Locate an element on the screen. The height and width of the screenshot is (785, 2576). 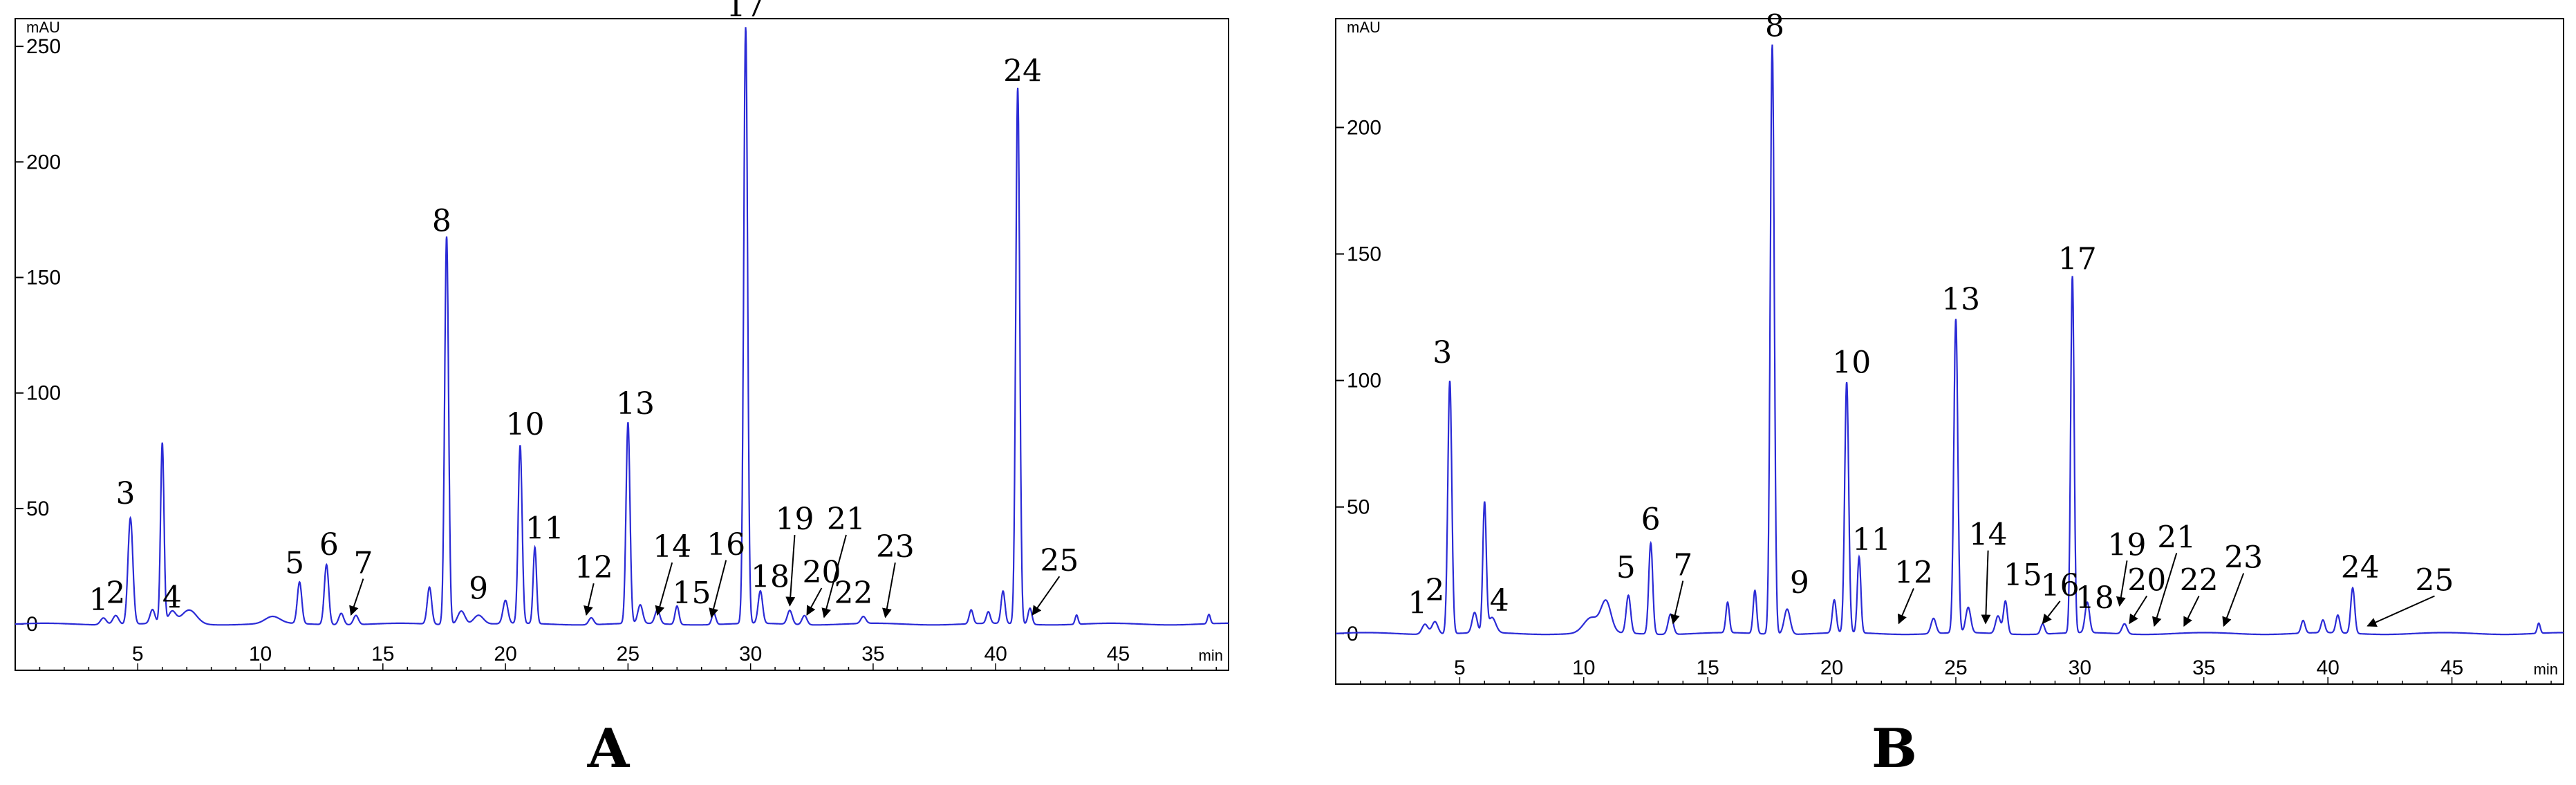
peak-label-6: 6 is located at coordinates (329, 544).